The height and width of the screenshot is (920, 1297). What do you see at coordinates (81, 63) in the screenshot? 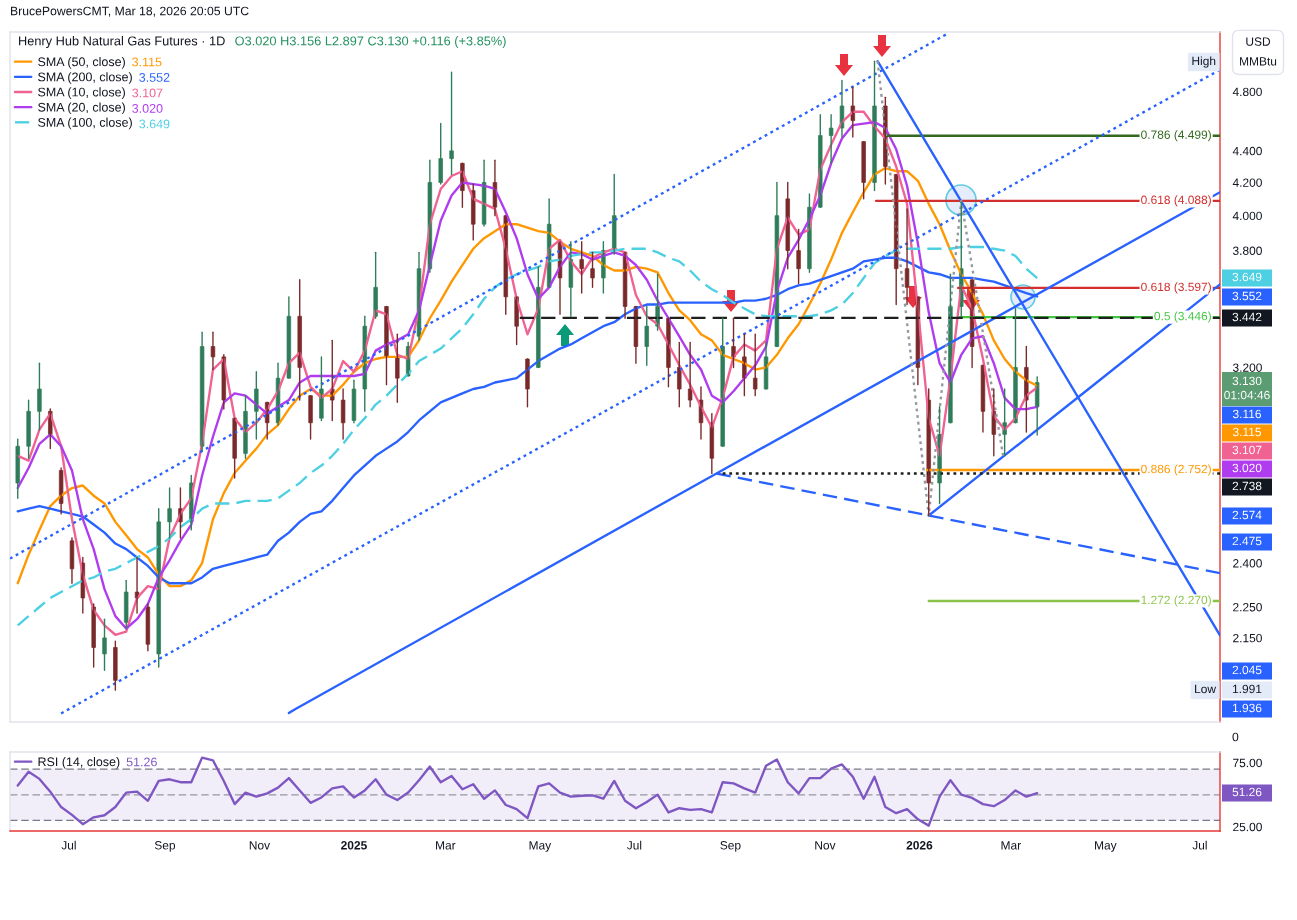
I see `legend-label: SMA (50, close)` at bounding box center [81, 63].